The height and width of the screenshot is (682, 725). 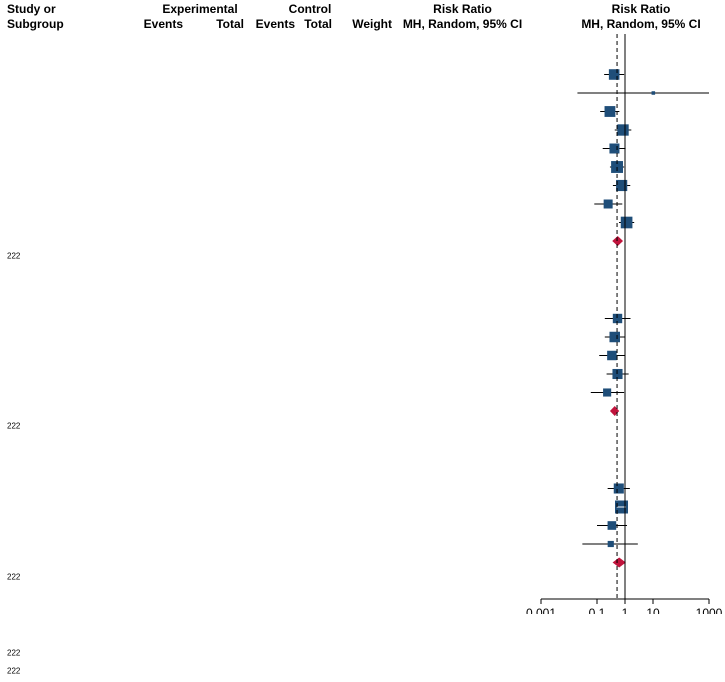 I want to click on header-subgroup: Subgroup, so click(x=35, y=24).